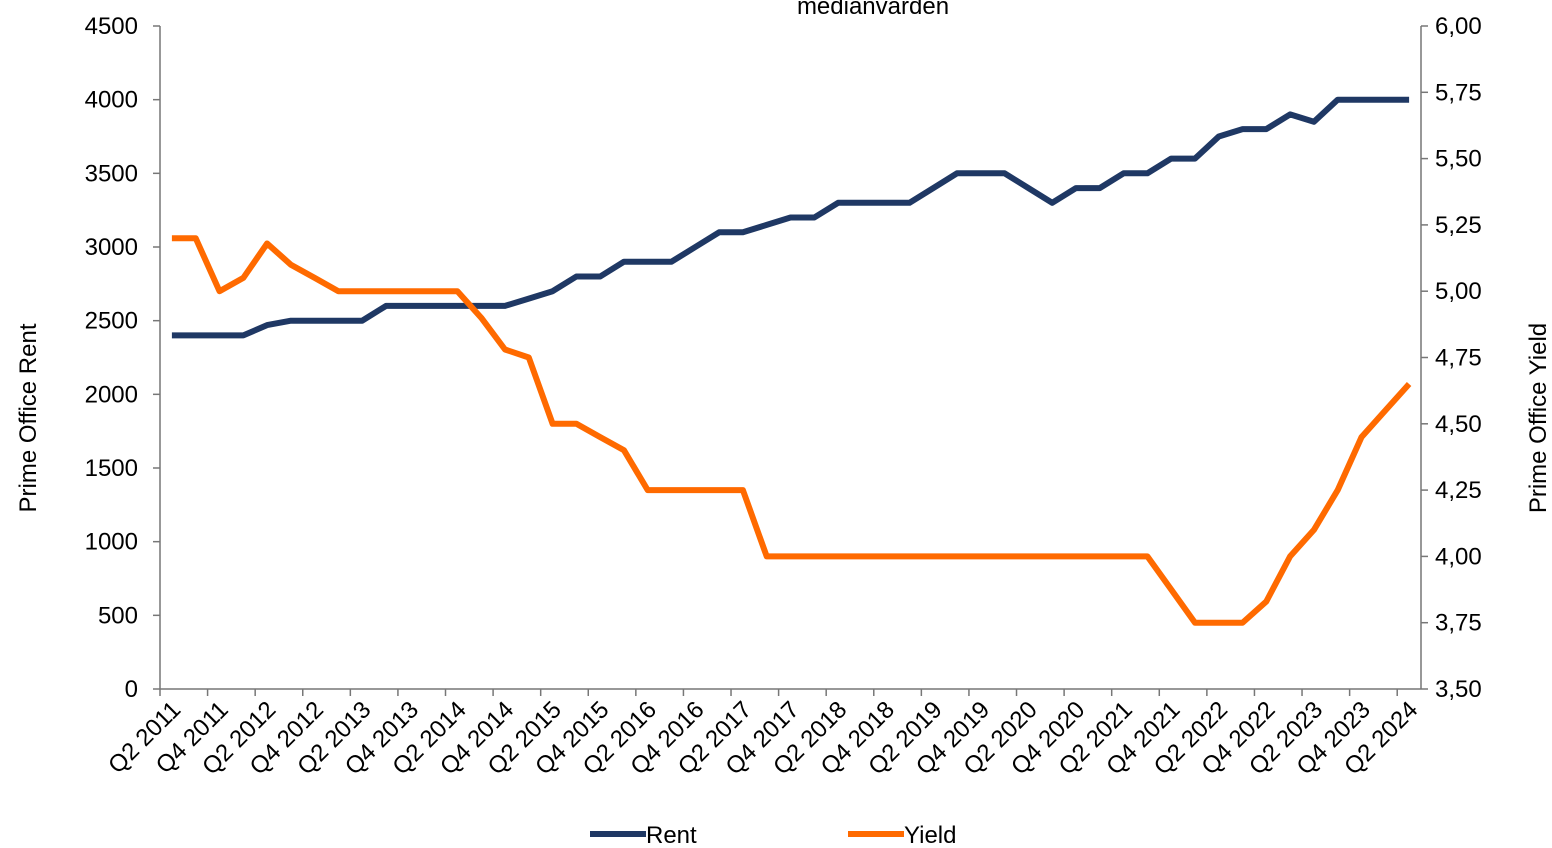 The height and width of the screenshot is (848, 1552). What do you see at coordinates (1458, 291) in the screenshot?
I see `y2-tick-label: 5,00` at bounding box center [1458, 291].